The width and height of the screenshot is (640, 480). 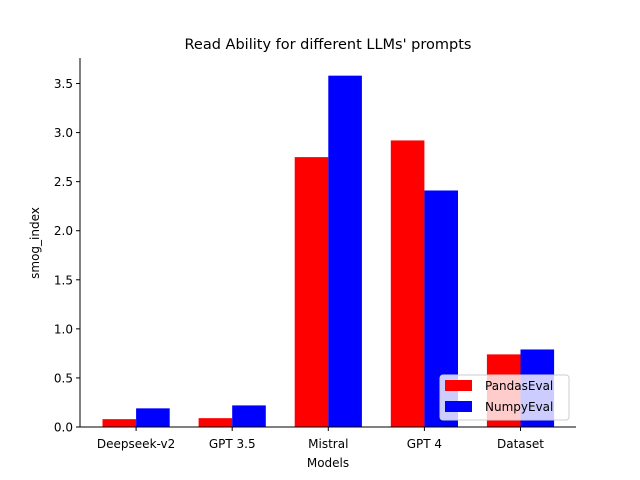 I want to click on legend-swatch-pandaseval, so click(x=458, y=385).